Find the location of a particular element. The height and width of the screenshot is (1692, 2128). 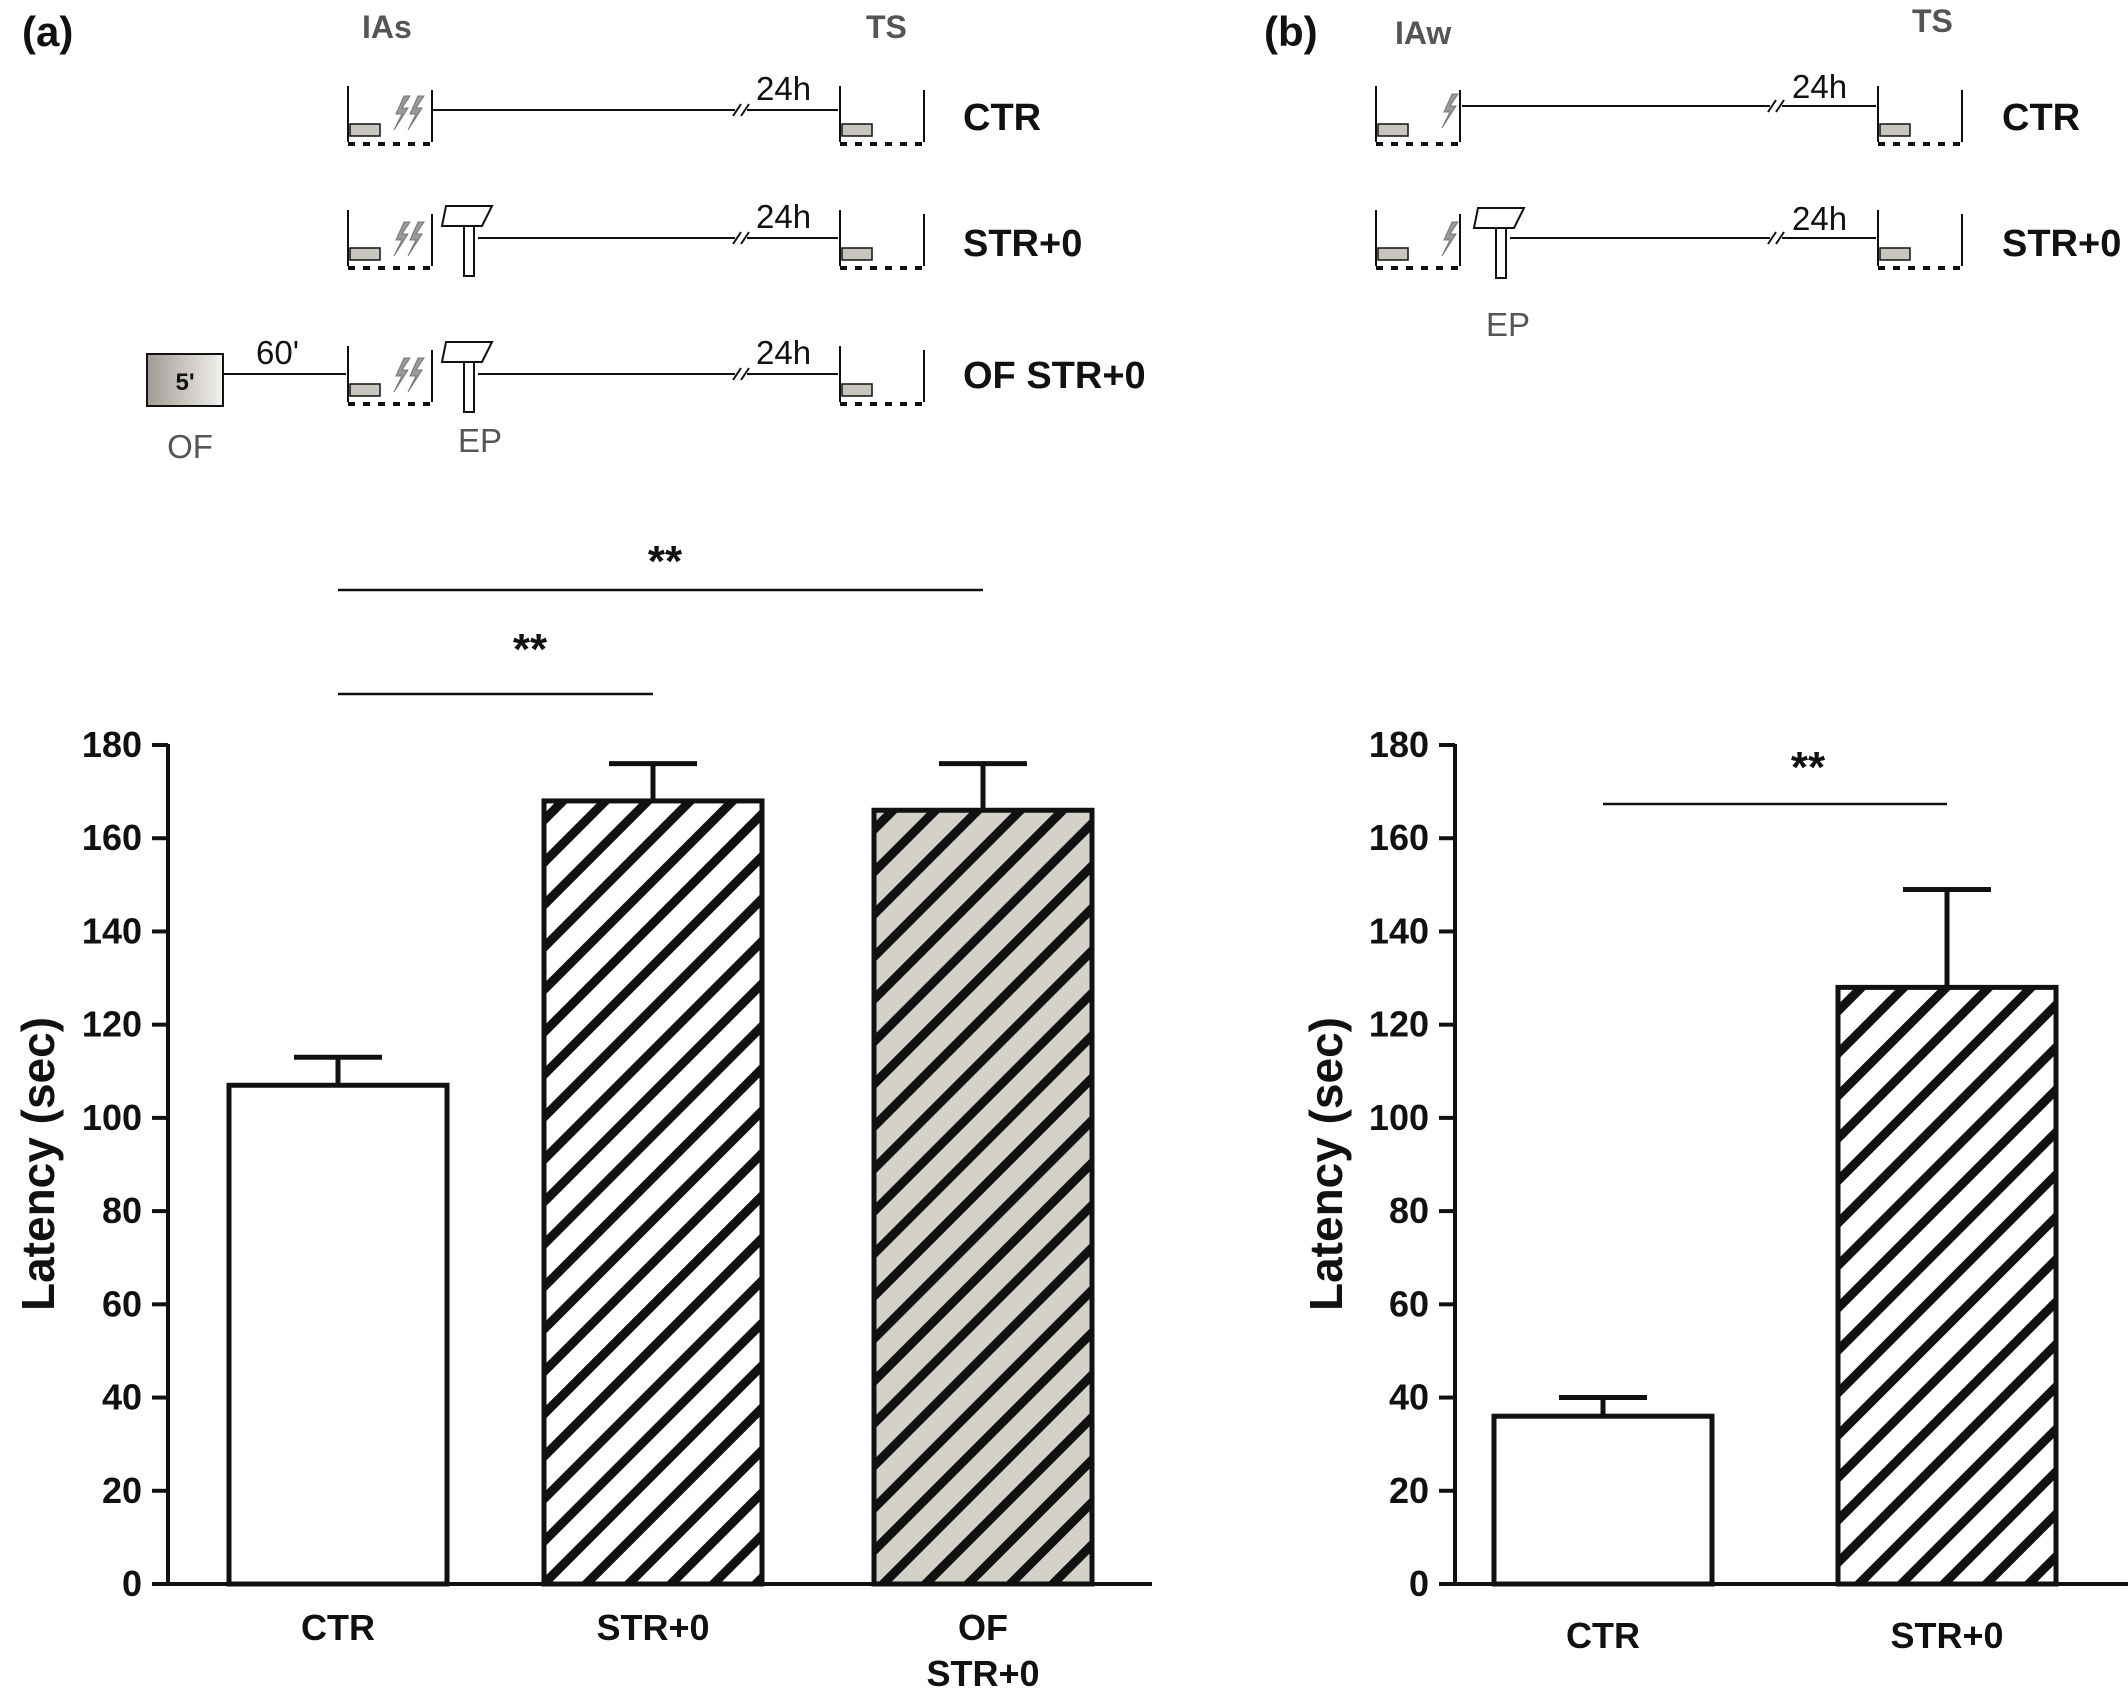

open-field-box is located at coordinates (185, 380).